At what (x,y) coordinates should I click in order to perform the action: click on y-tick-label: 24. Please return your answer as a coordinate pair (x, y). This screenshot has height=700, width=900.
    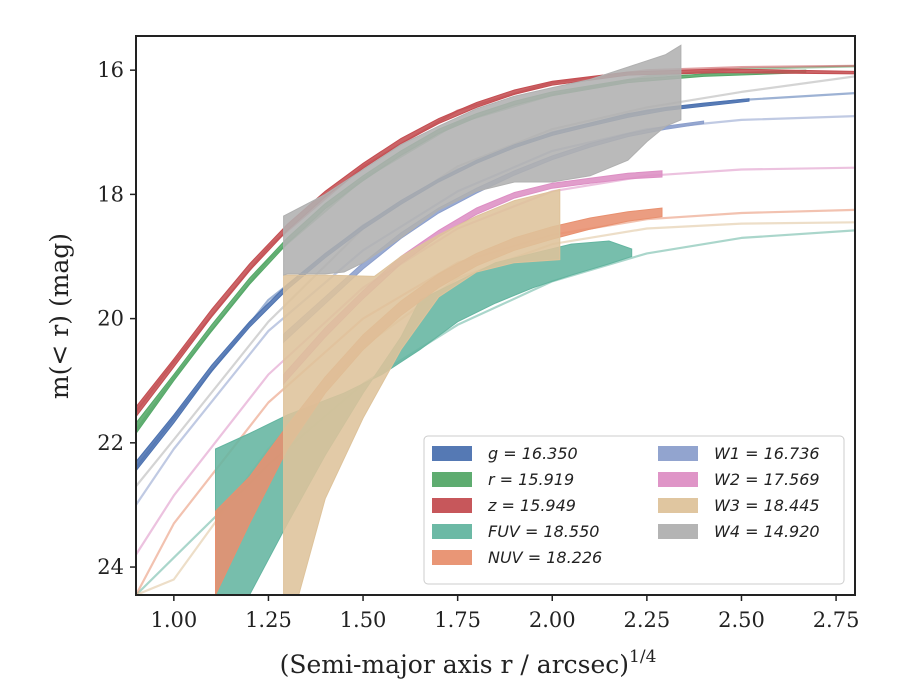
    Looking at the image, I should click on (110, 567).